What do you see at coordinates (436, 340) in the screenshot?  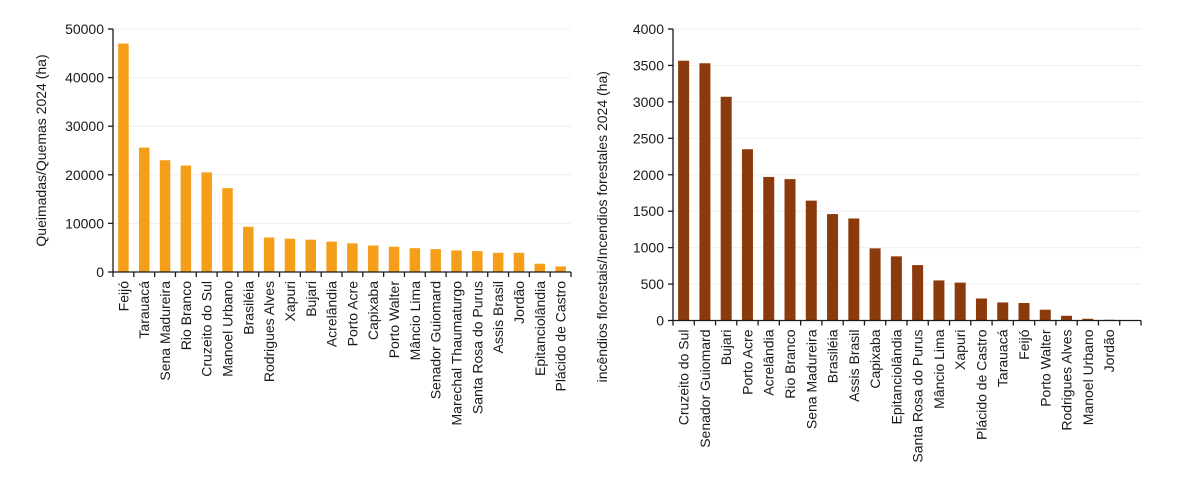 I see `x-category-label: Senador Guiomard` at bounding box center [436, 340].